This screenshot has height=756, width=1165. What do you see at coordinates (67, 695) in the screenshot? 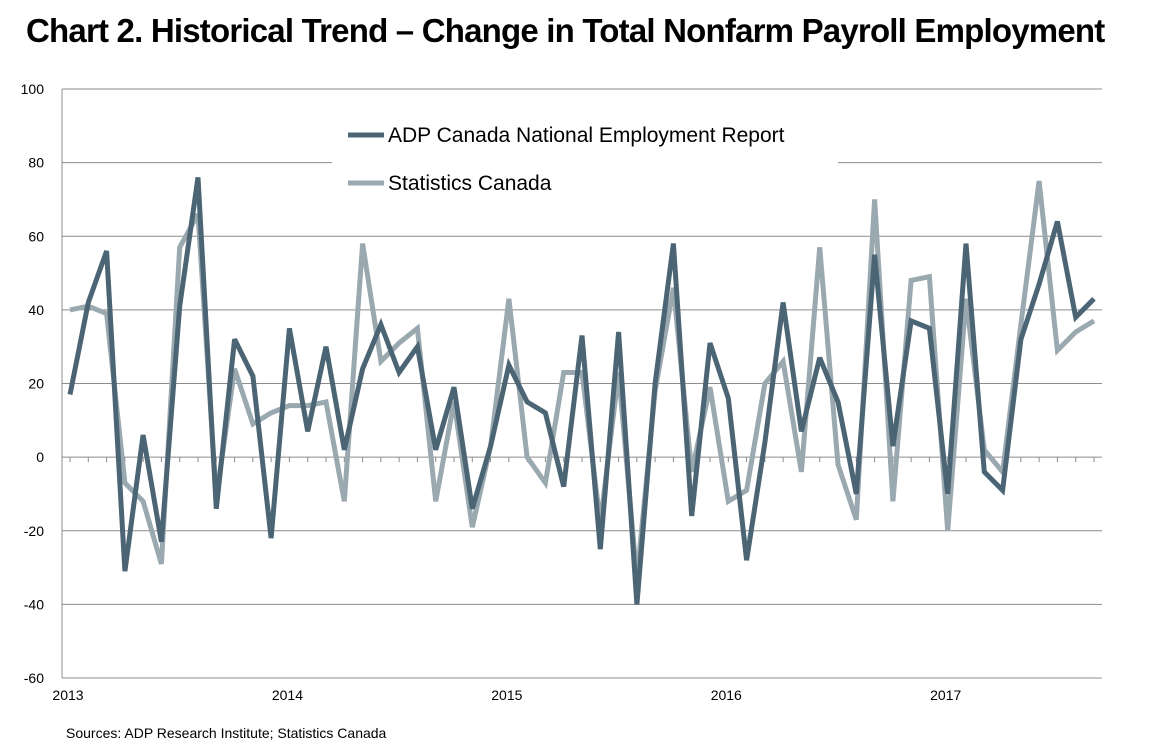
I see `x-tick-label: 2013` at bounding box center [67, 695].